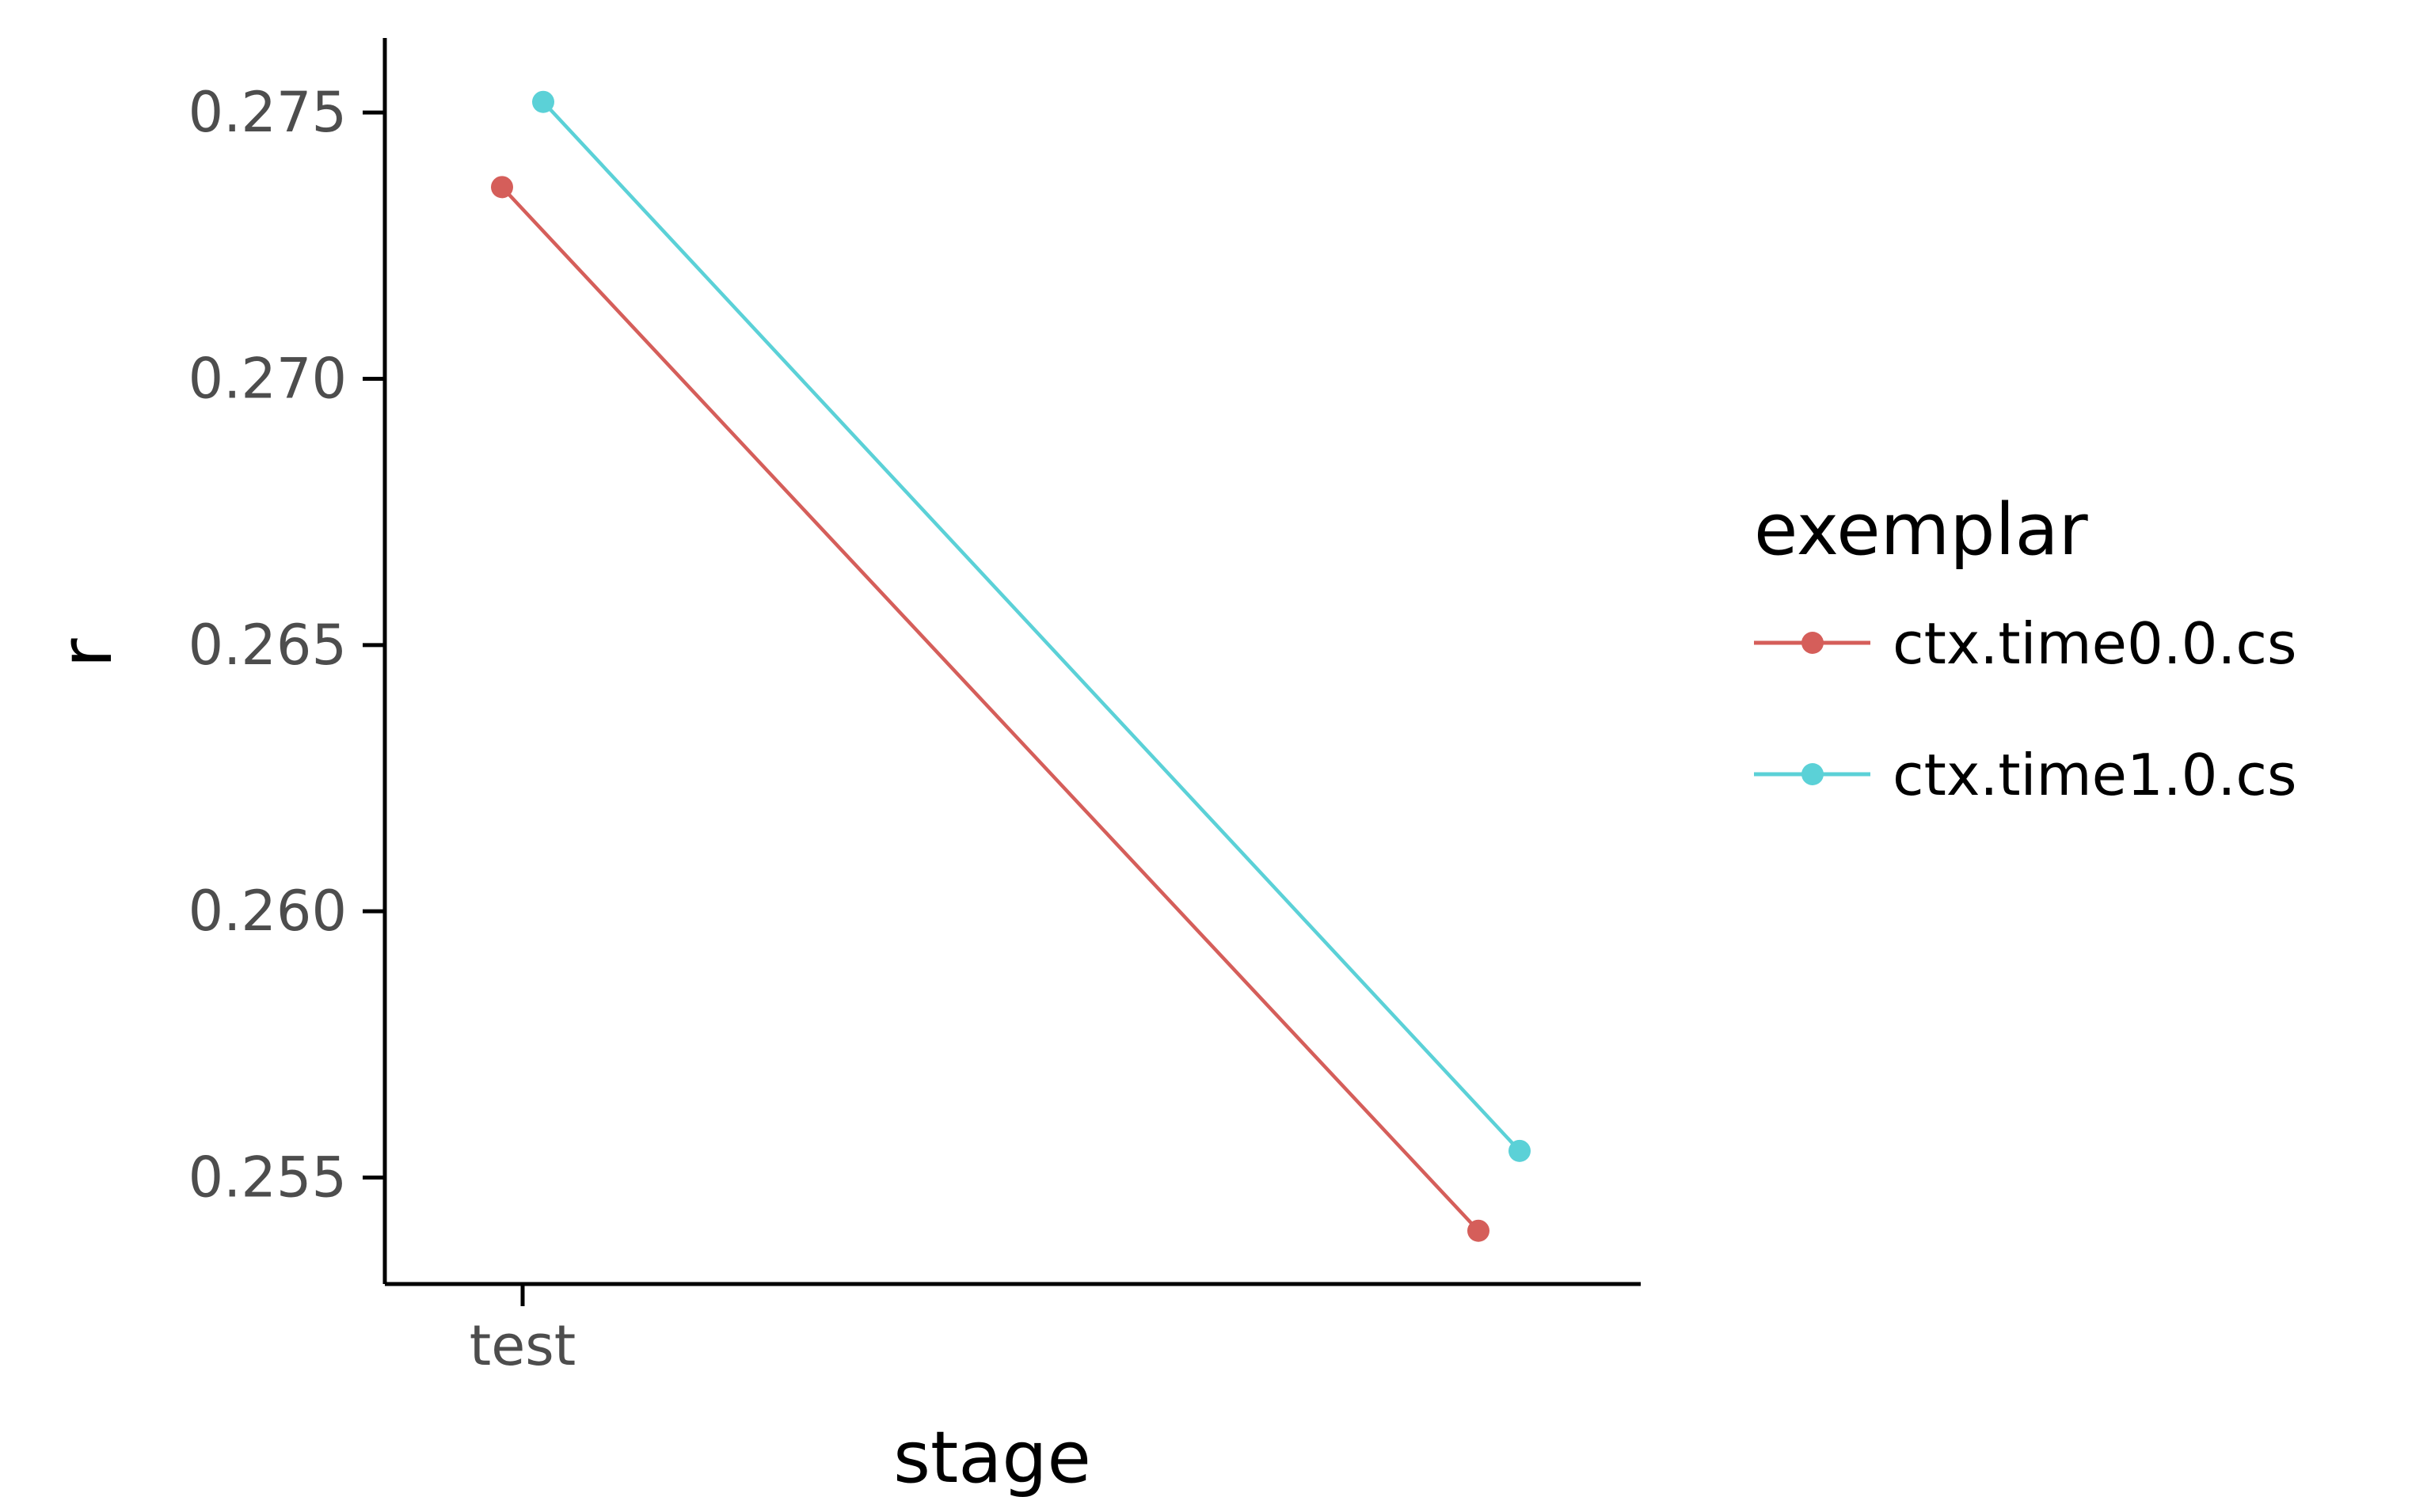 This screenshot has height=1512, width=2431. I want to click on y-tick-label: 0.275, so click(267, 112).